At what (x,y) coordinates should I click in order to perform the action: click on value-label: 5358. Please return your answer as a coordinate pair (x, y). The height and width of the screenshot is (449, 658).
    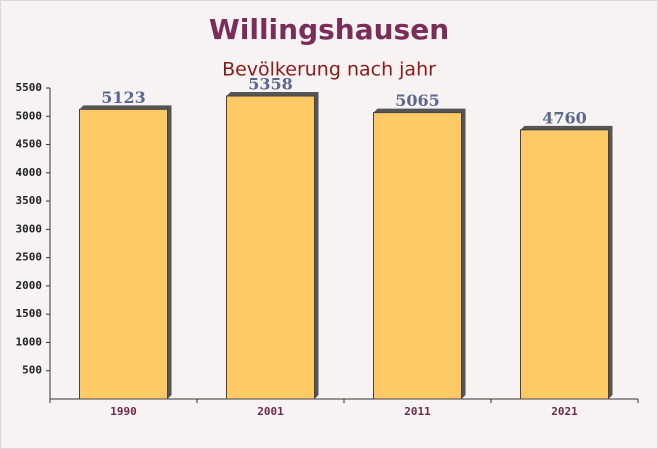
    Looking at the image, I should click on (270, 84).